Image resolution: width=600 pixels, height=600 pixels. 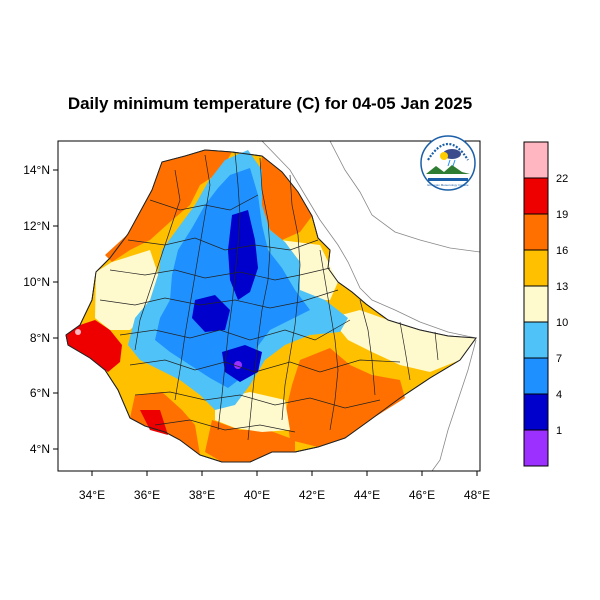 I want to click on temp-spot-purple, so click(x=238, y=365).